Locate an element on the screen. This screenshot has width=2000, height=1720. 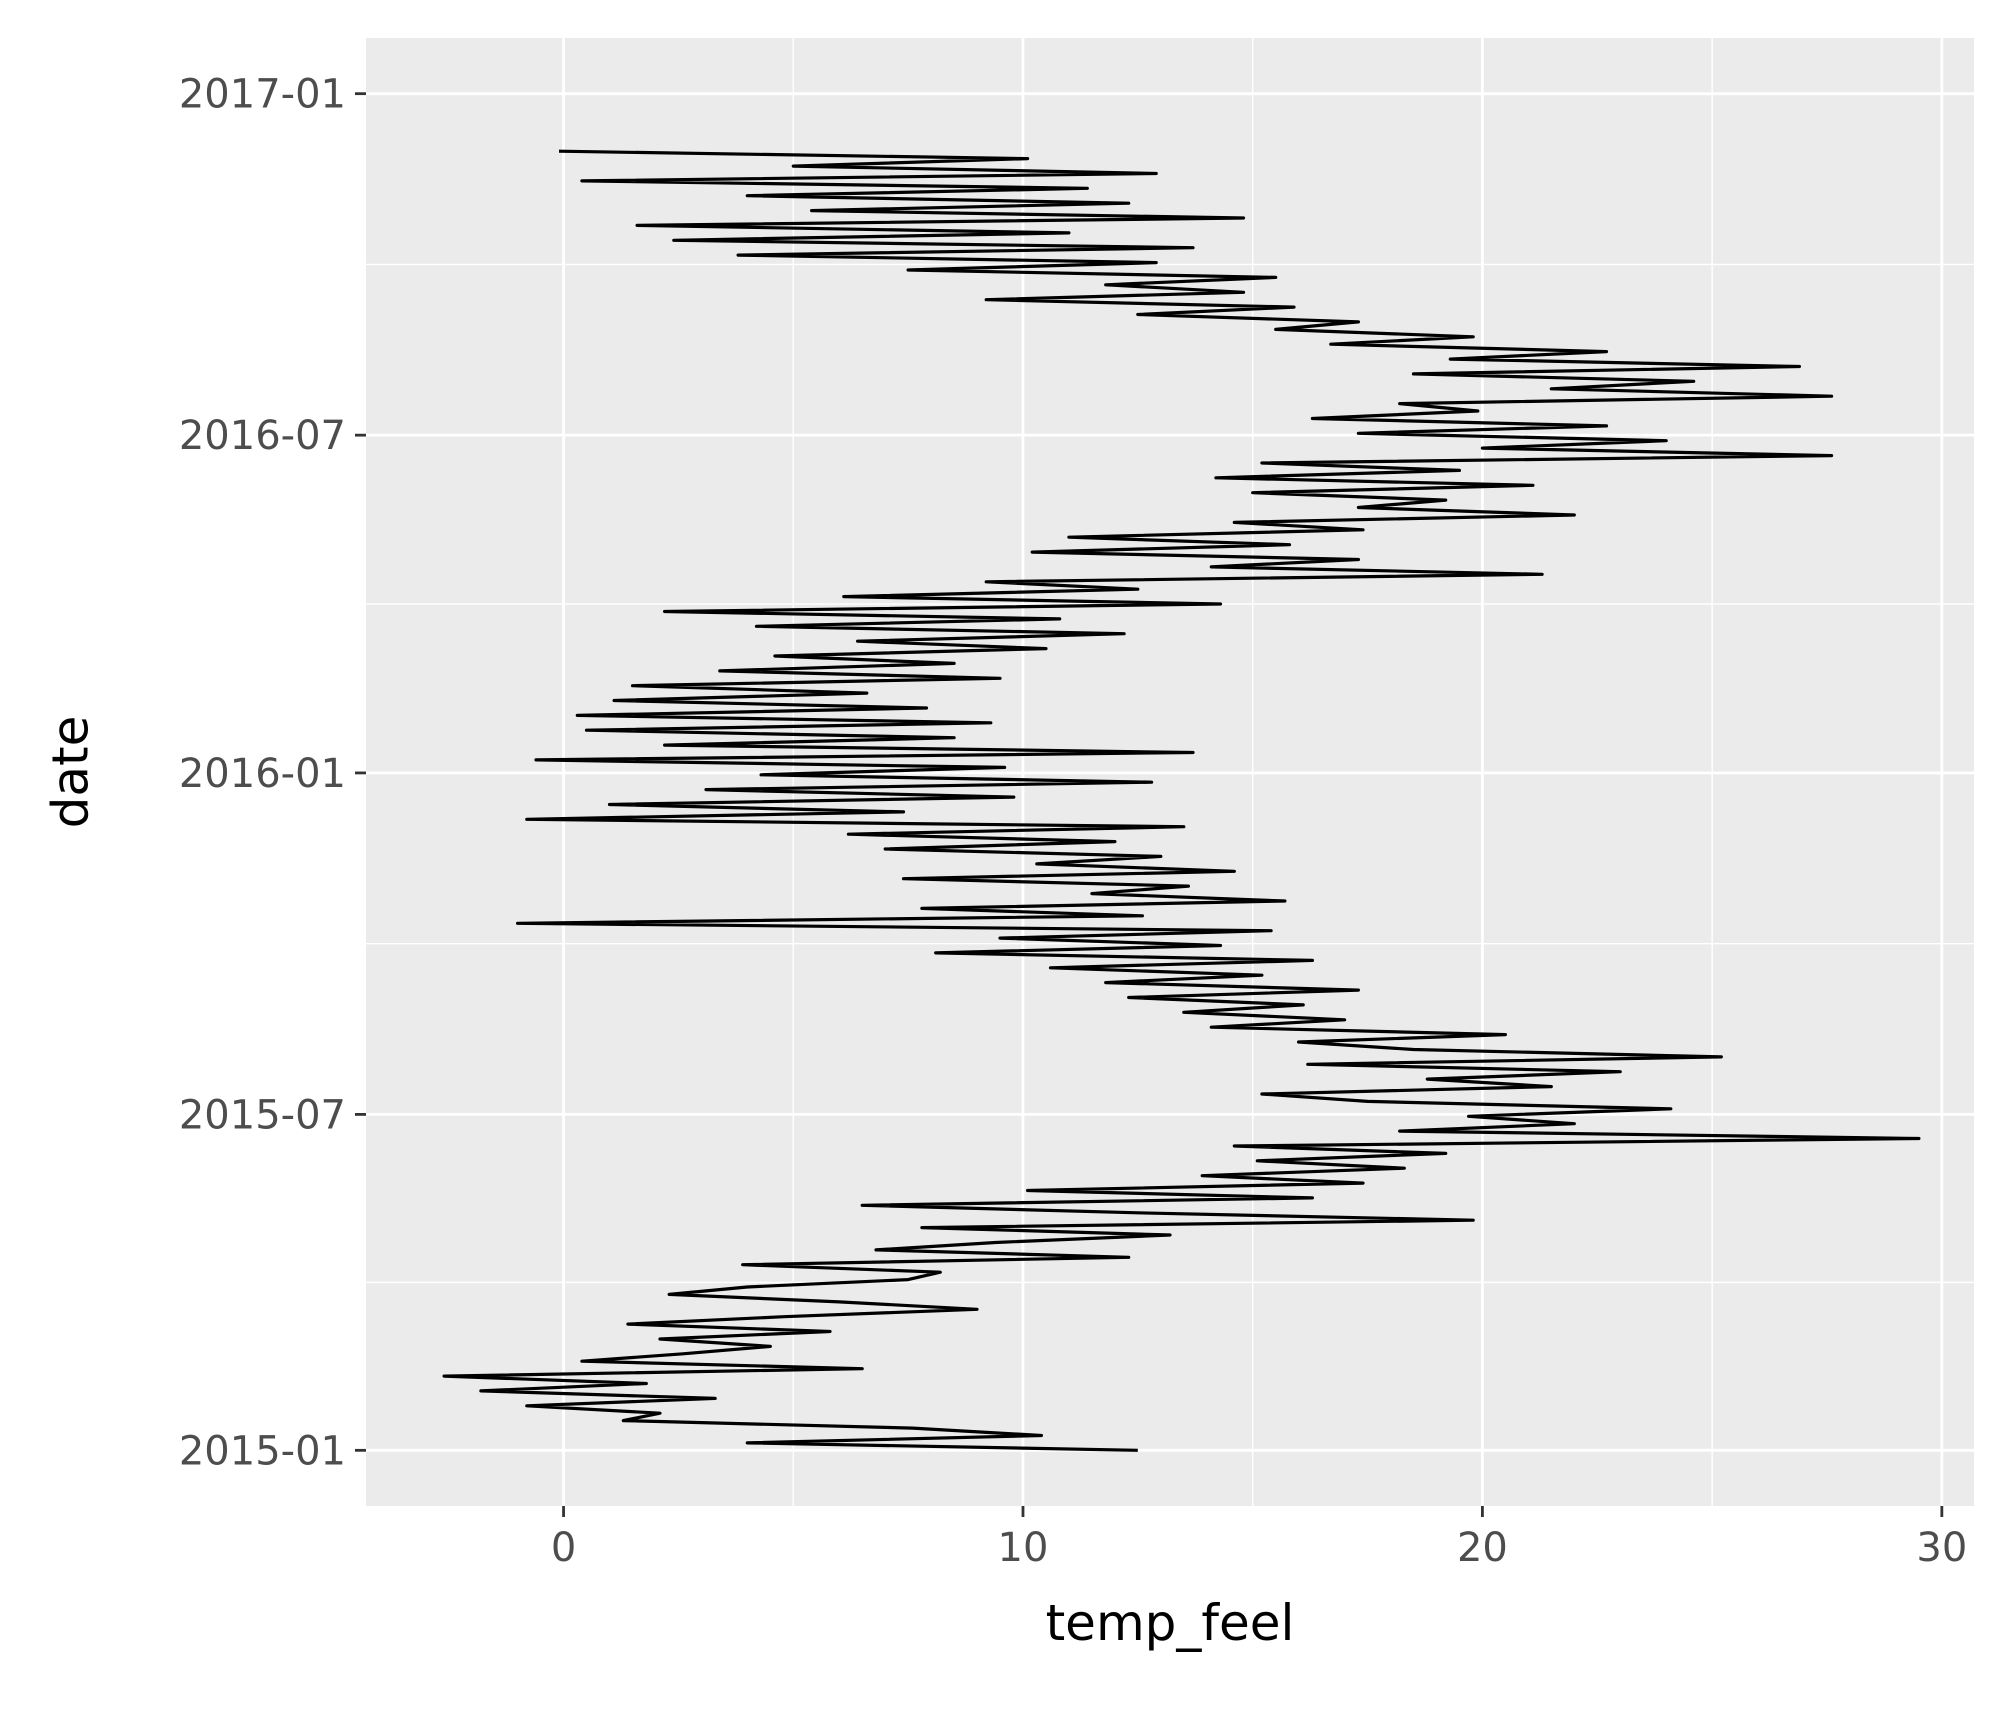
y-tick-label: 2015-01 is located at coordinates (262, 1451).